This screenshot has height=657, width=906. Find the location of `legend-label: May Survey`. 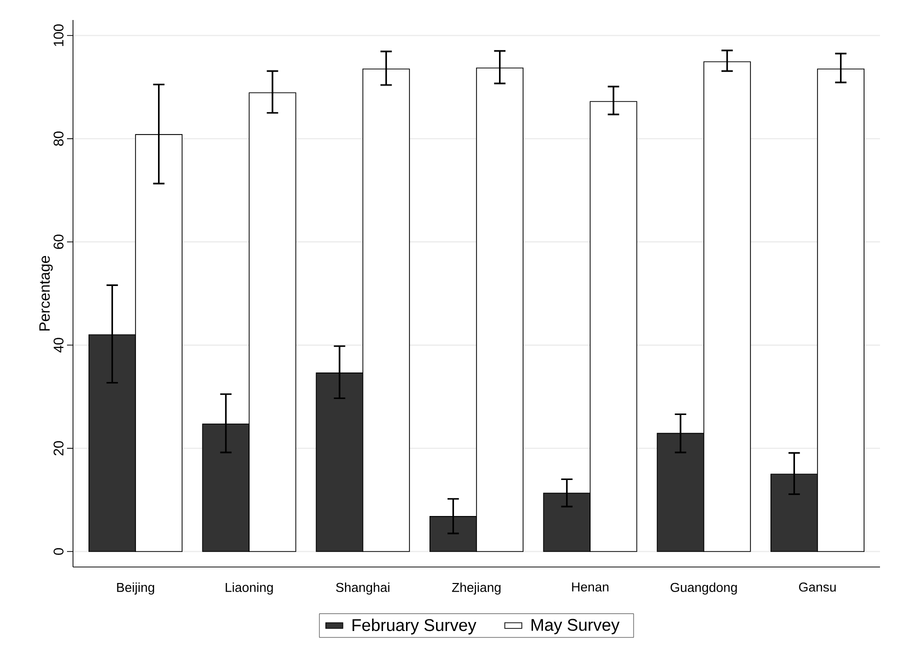

legend-label: May Survey is located at coordinates (576, 626).